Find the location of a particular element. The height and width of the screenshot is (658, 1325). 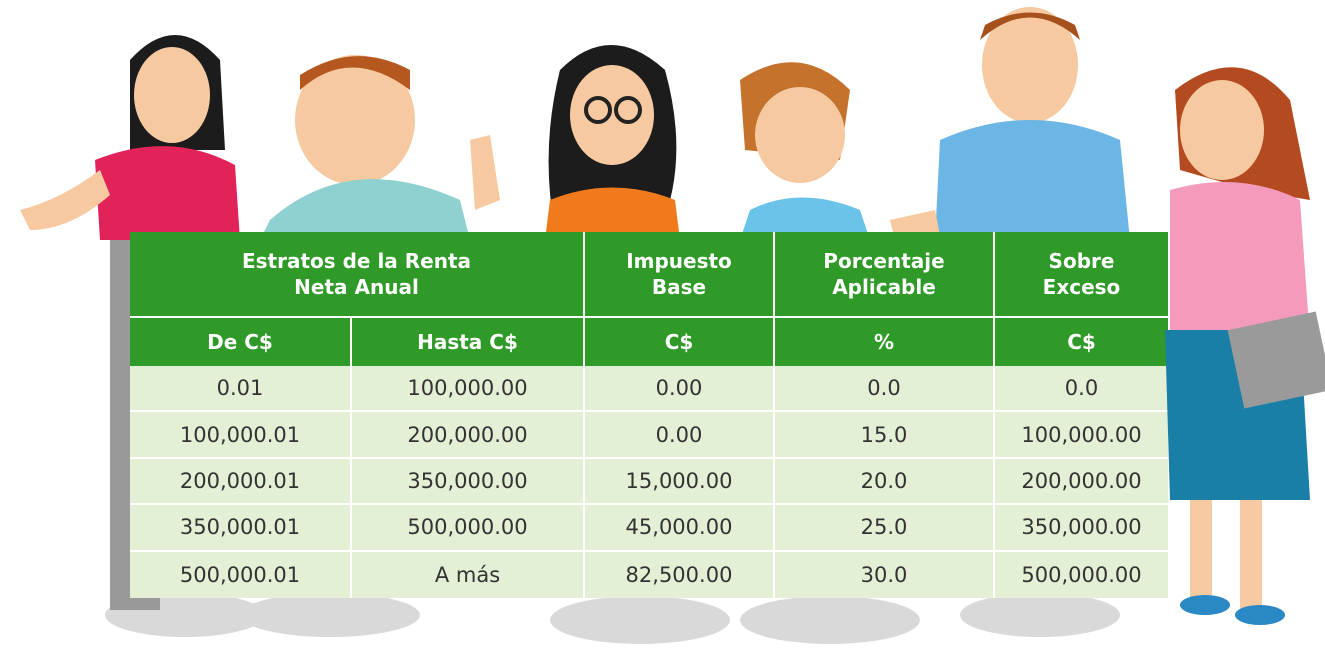

cell-text: 82,500.00 is located at coordinates (679, 574).